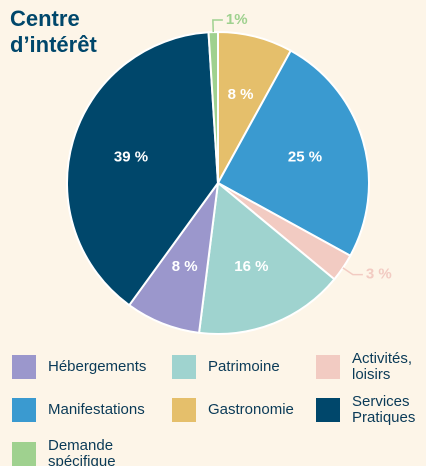  I want to click on chart-title: Centre d’intérêt, so click(53, 31).